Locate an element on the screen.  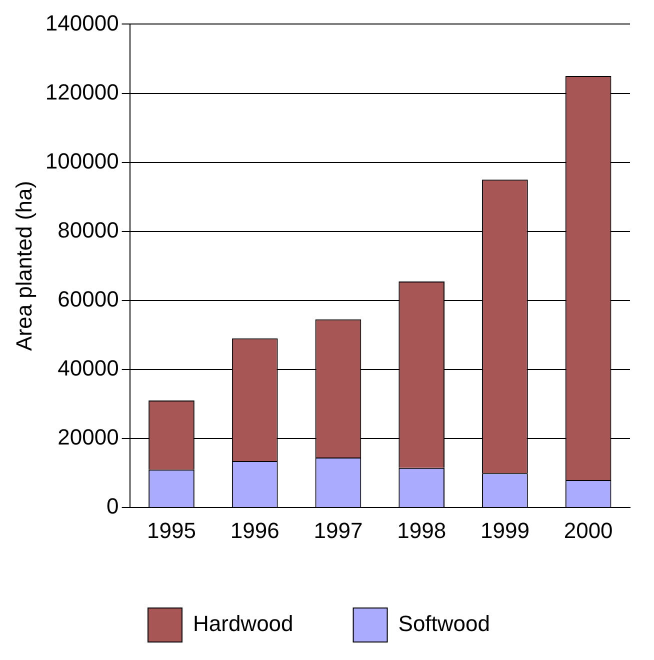
x-tick-label: 1995 is located at coordinates (171, 530).